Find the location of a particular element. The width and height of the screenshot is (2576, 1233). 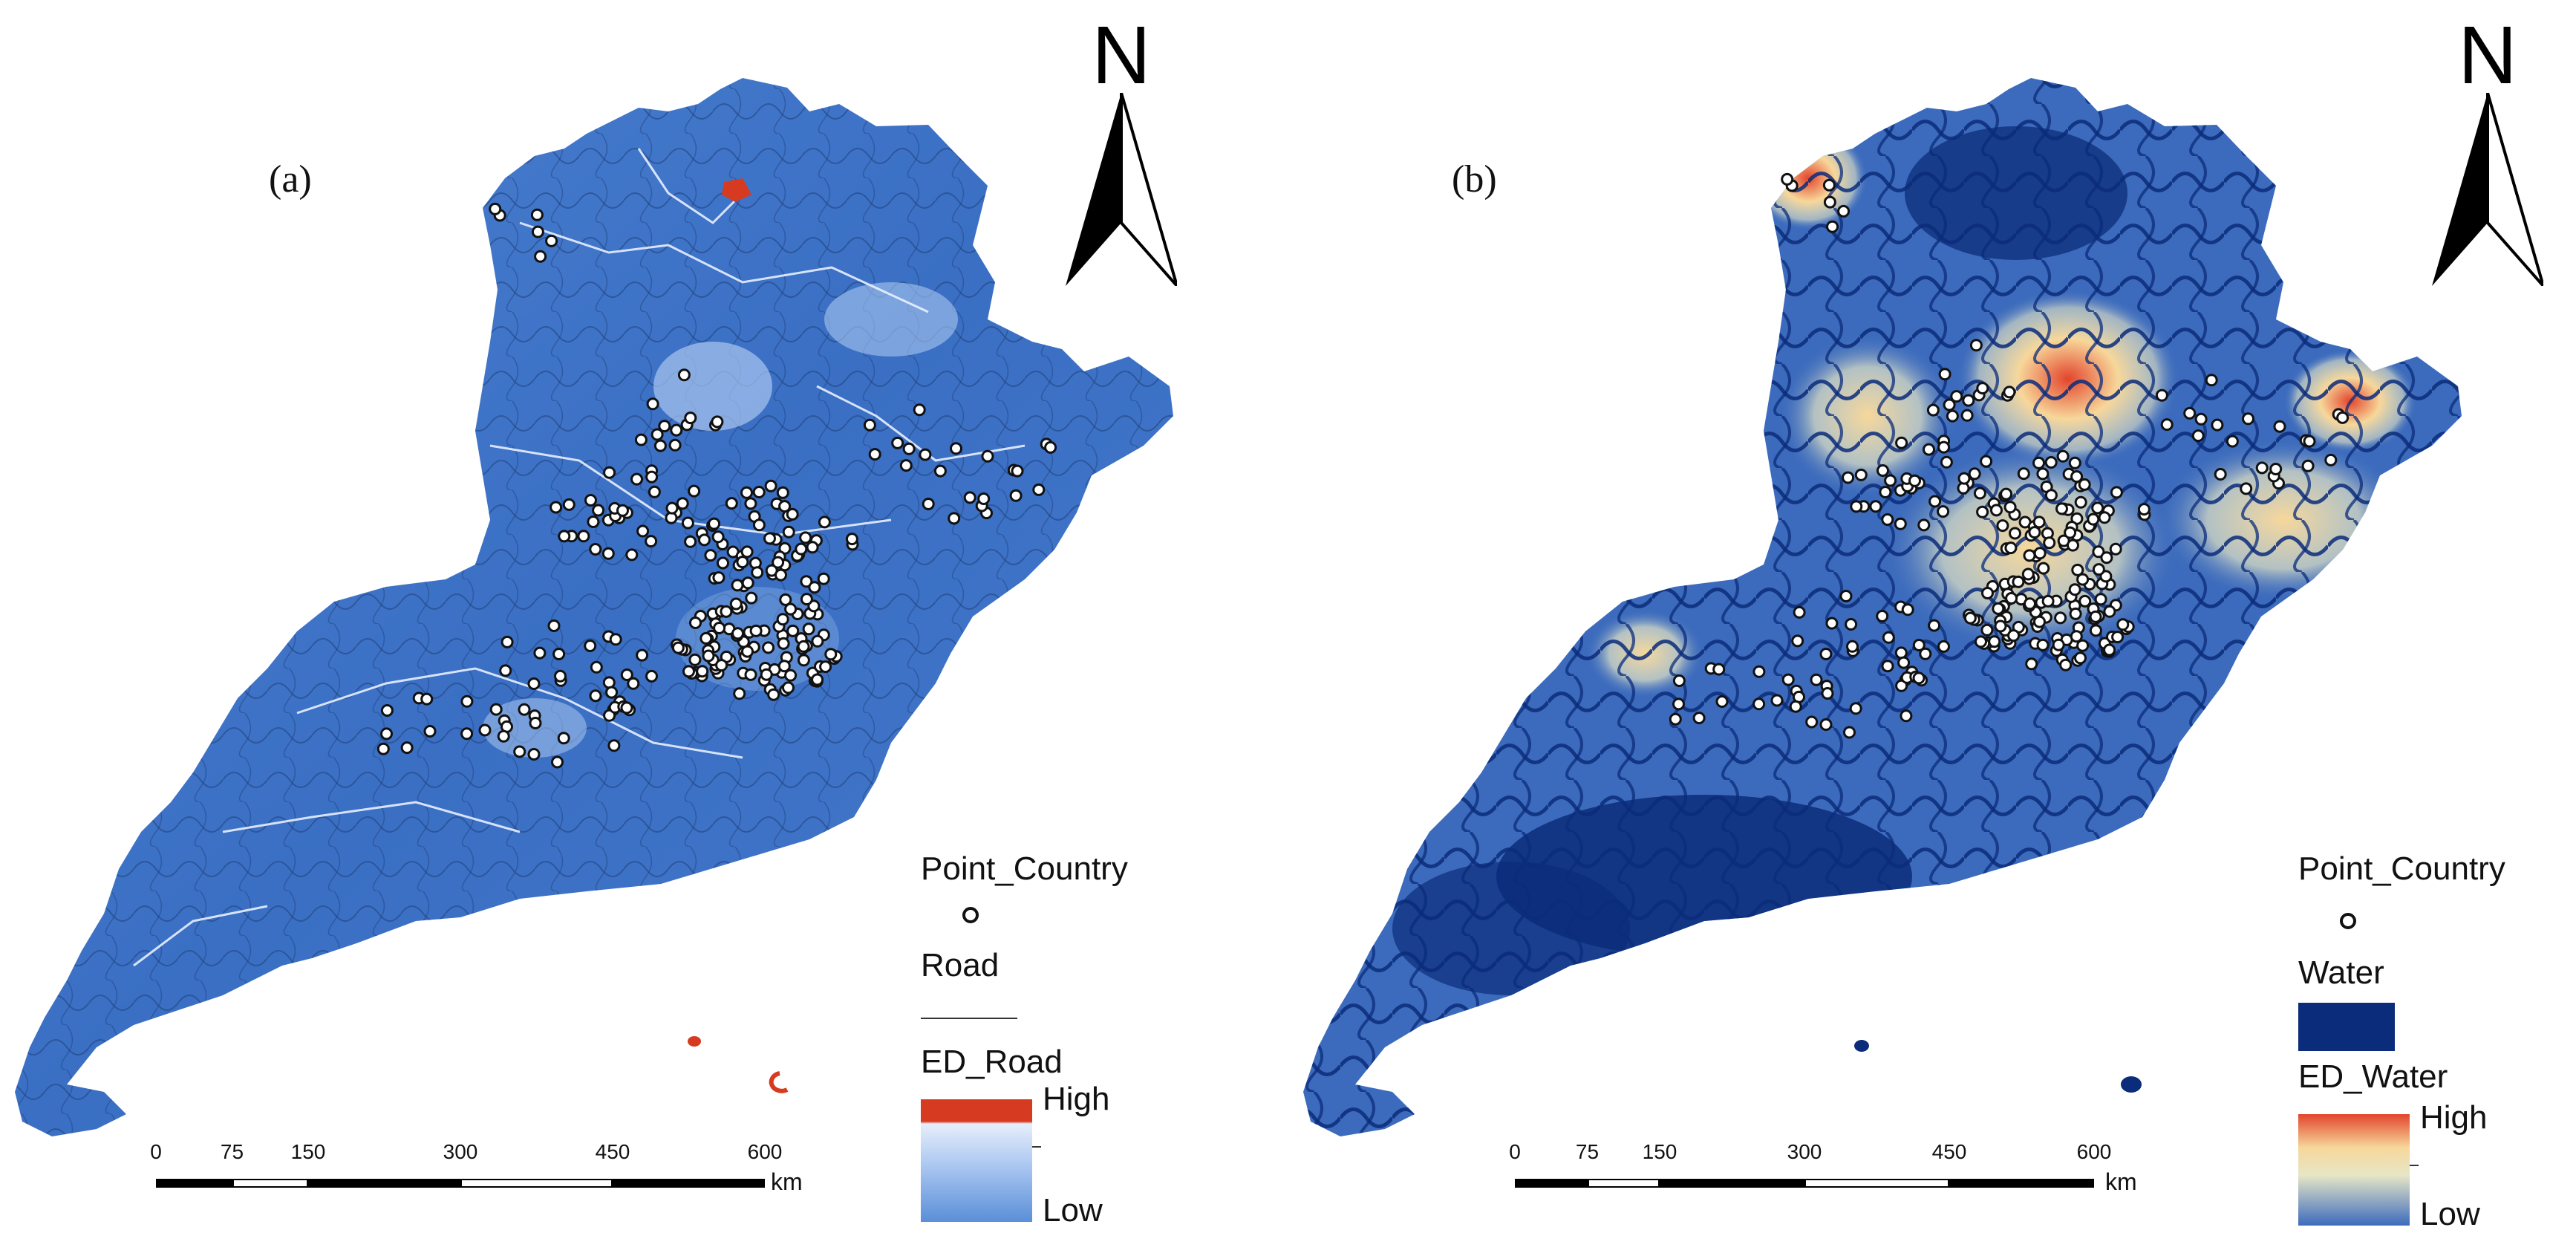

north-arrow-a: N is located at coordinates (1121, 148).